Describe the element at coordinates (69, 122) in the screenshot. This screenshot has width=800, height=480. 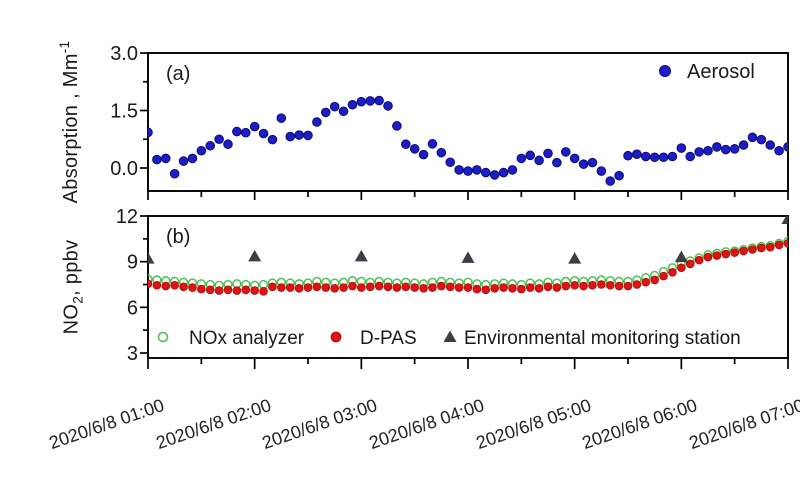
I see `panel-a-y-axis-label: Absorption , Mm-1` at that location.